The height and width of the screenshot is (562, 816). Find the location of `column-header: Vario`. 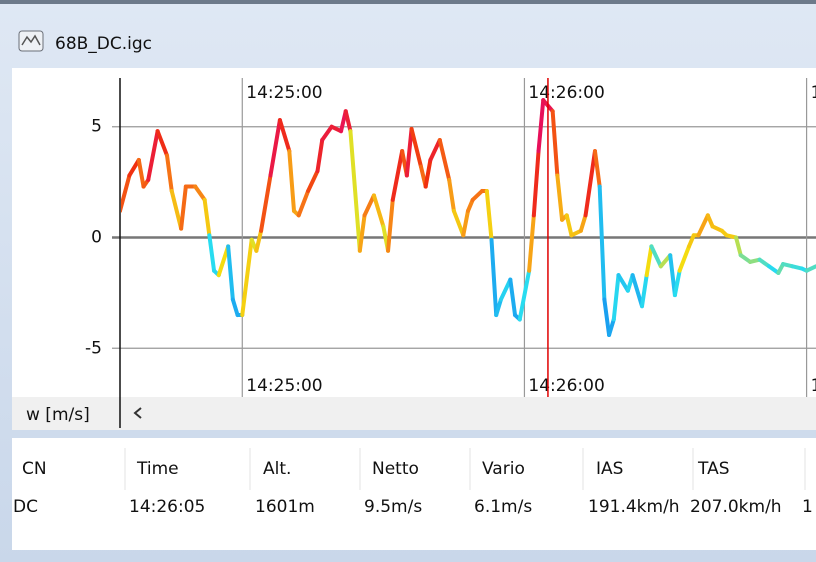

column-header: Vario is located at coordinates (503, 469).